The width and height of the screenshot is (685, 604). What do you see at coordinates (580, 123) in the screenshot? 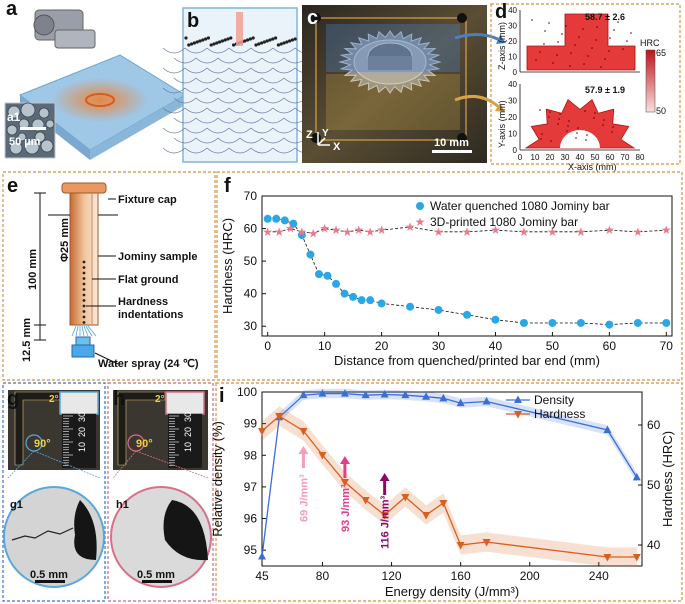
I see `hardness-region-bottom` at bounding box center [580, 123].